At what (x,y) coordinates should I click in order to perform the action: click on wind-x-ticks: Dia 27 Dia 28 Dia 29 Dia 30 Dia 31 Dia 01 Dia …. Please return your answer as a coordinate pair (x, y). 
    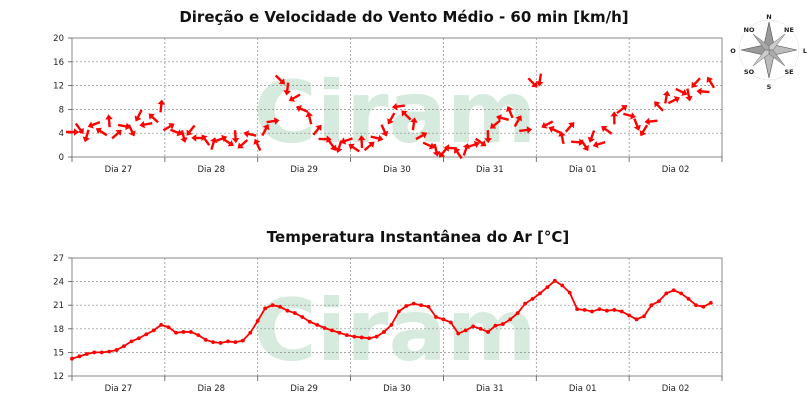
    Looking at the image, I should click on (397, 166).